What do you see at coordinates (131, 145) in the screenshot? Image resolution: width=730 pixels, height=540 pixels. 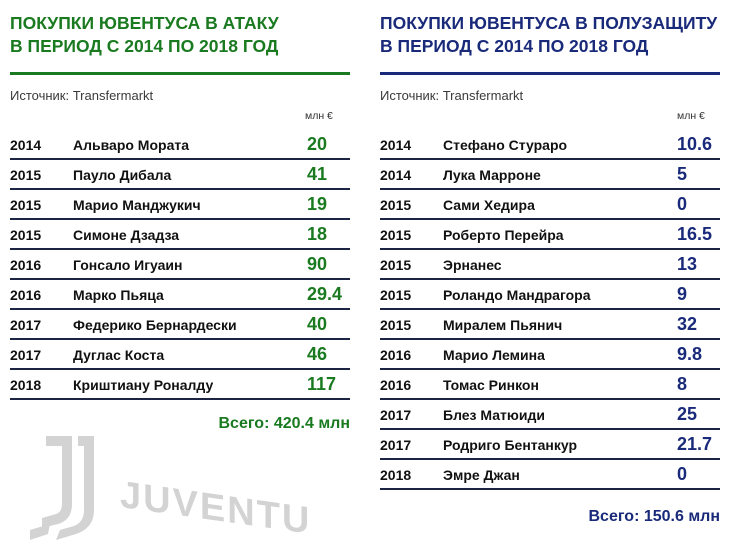 I see `attack-row-player-name: Альваро Мората` at bounding box center [131, 145].